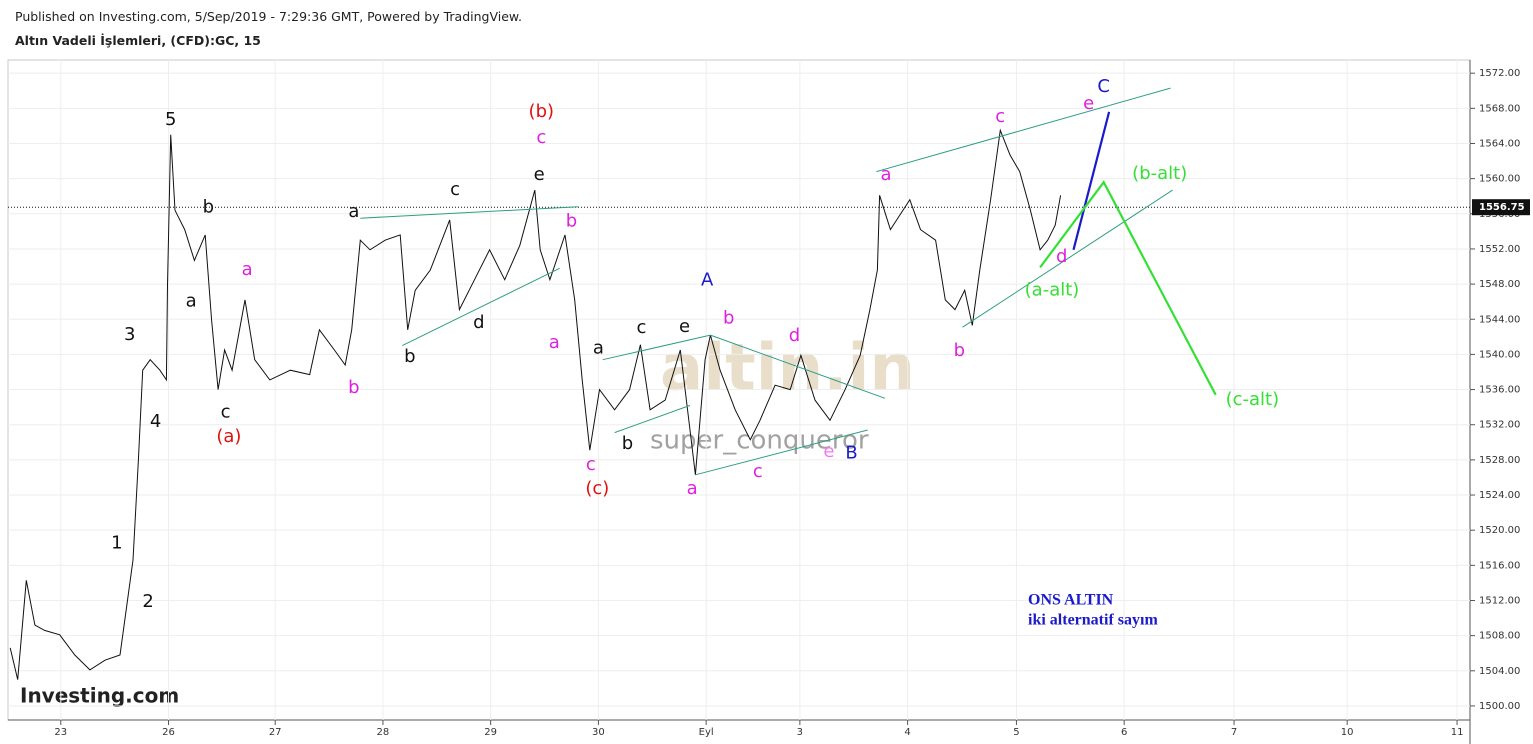 The height and width of the screenshot is (744, 1533). I want to click on x-tick-label: 3, so click(800, 732).